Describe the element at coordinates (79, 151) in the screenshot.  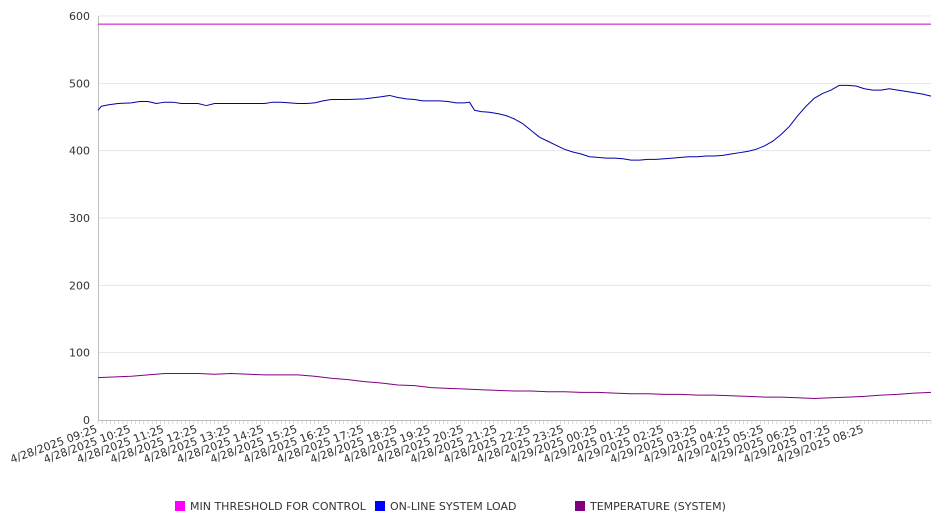
I see `y-tick-label: 400` at that location.